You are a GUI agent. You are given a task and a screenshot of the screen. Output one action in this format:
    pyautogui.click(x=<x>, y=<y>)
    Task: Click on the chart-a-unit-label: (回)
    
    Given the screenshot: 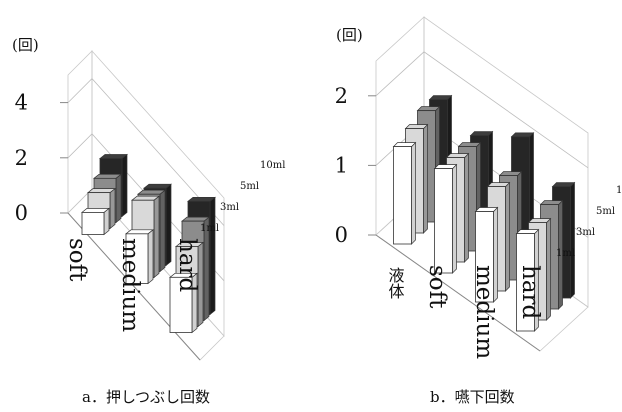 What is the action you would take?
    pyautogui.click(x=25, y=45)
    